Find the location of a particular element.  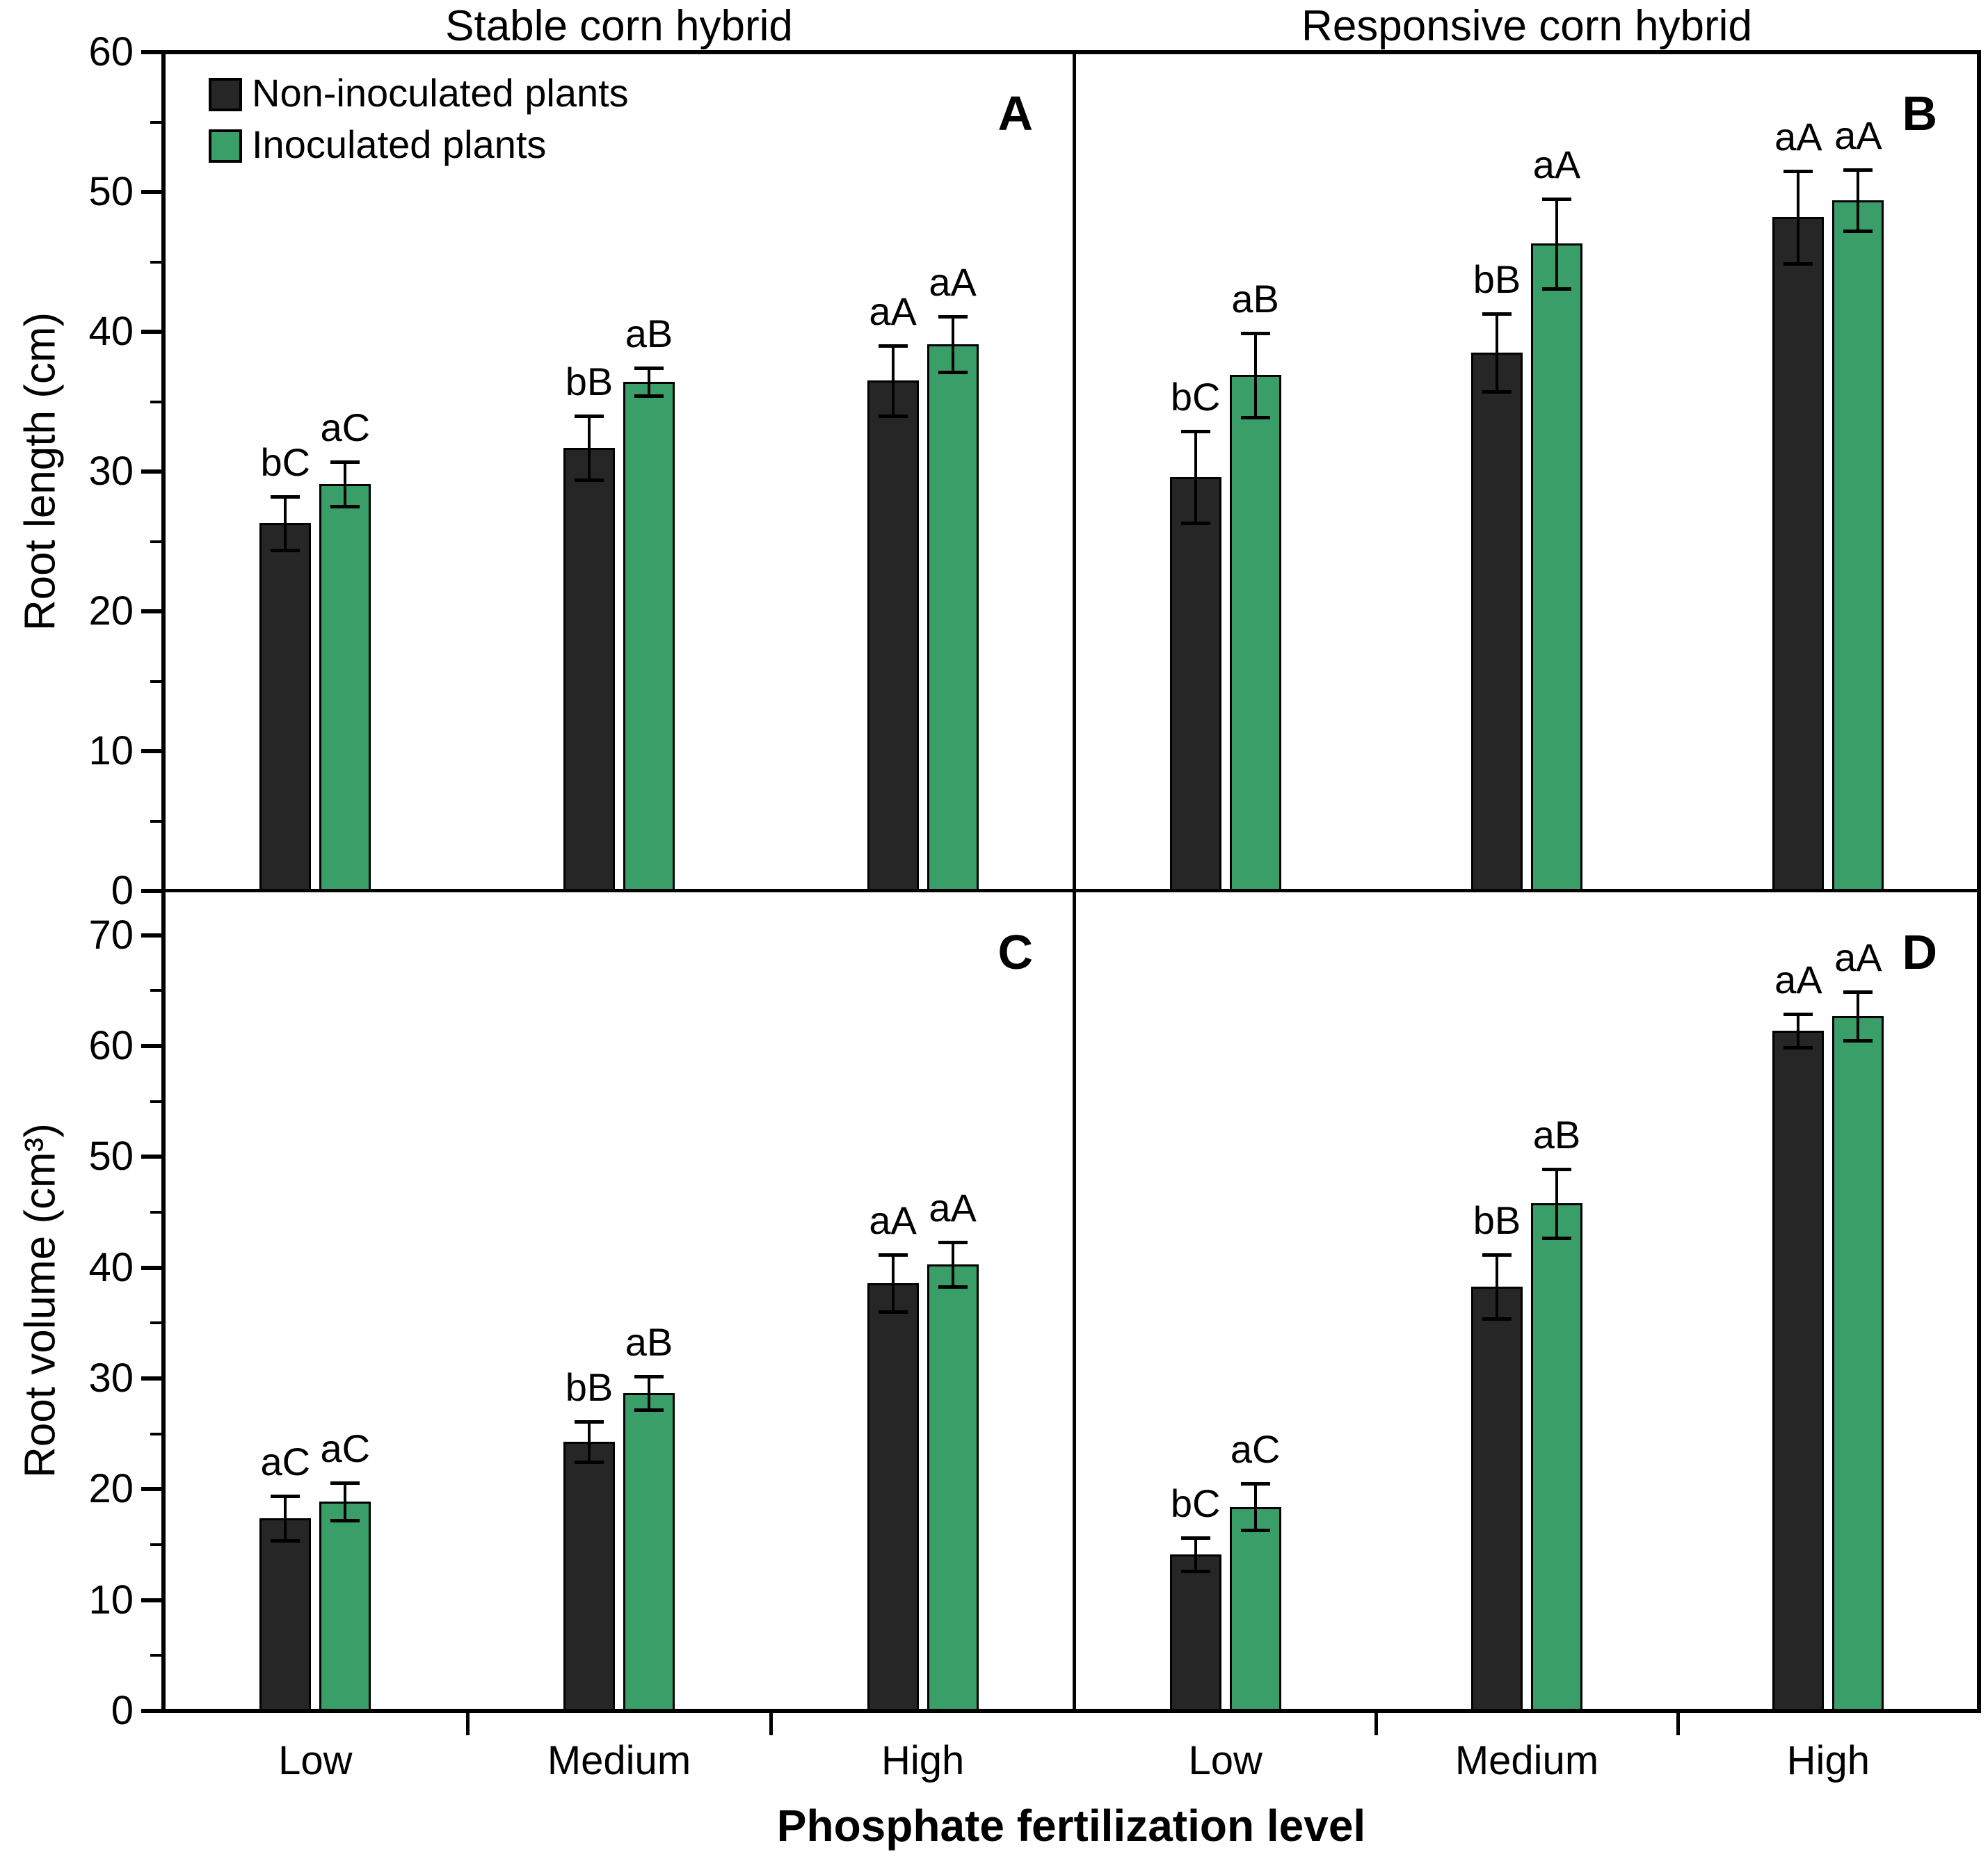

y-tick-label: 70 is located at coordinates (111, 935).